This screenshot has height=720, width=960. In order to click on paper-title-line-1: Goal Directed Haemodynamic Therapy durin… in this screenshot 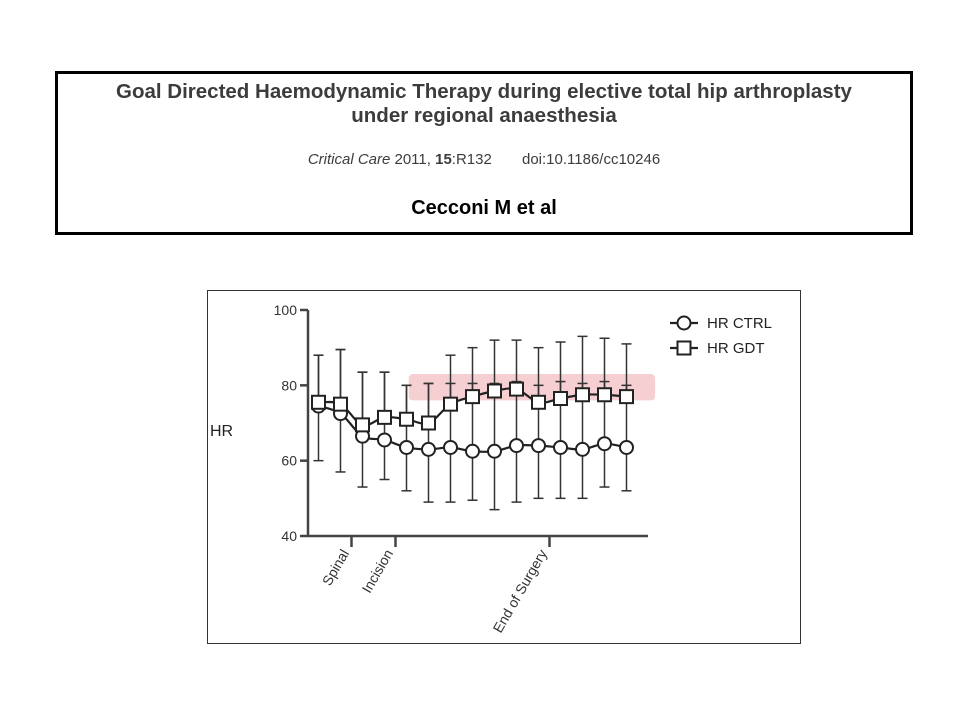, I will do `click(484, 91)`.